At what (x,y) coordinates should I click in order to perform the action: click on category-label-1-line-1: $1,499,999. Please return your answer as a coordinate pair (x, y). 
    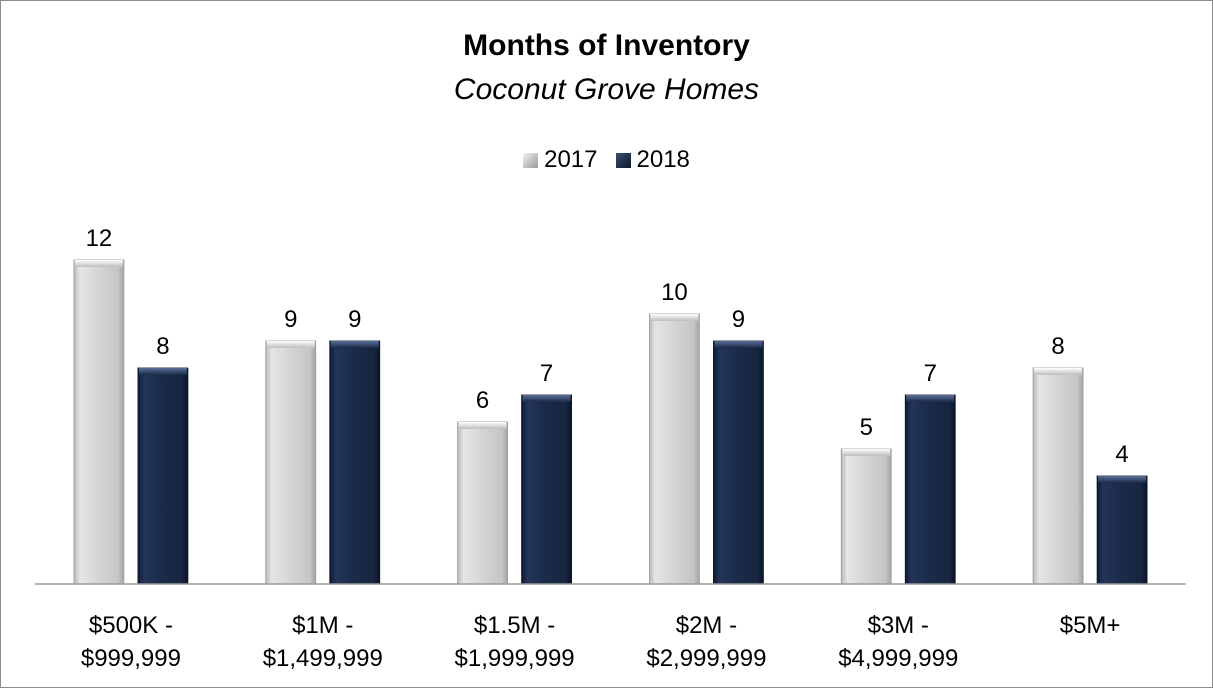
    Looking at the image, I should click on (323, 658).